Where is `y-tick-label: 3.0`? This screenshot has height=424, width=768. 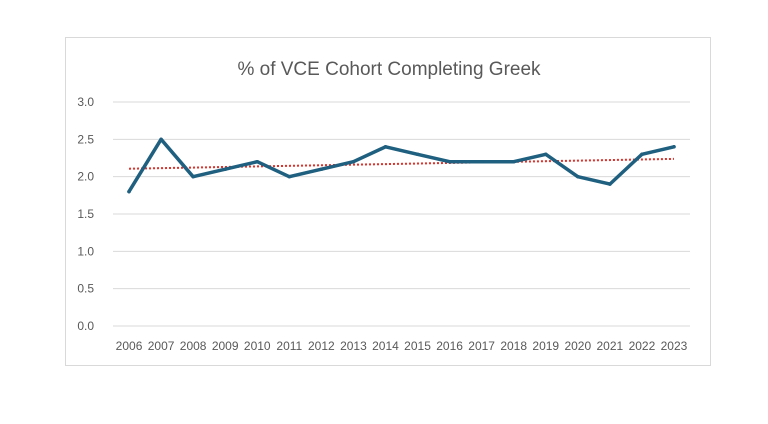 y-tick-label: 3.0 is located at coordinates (85, 102).